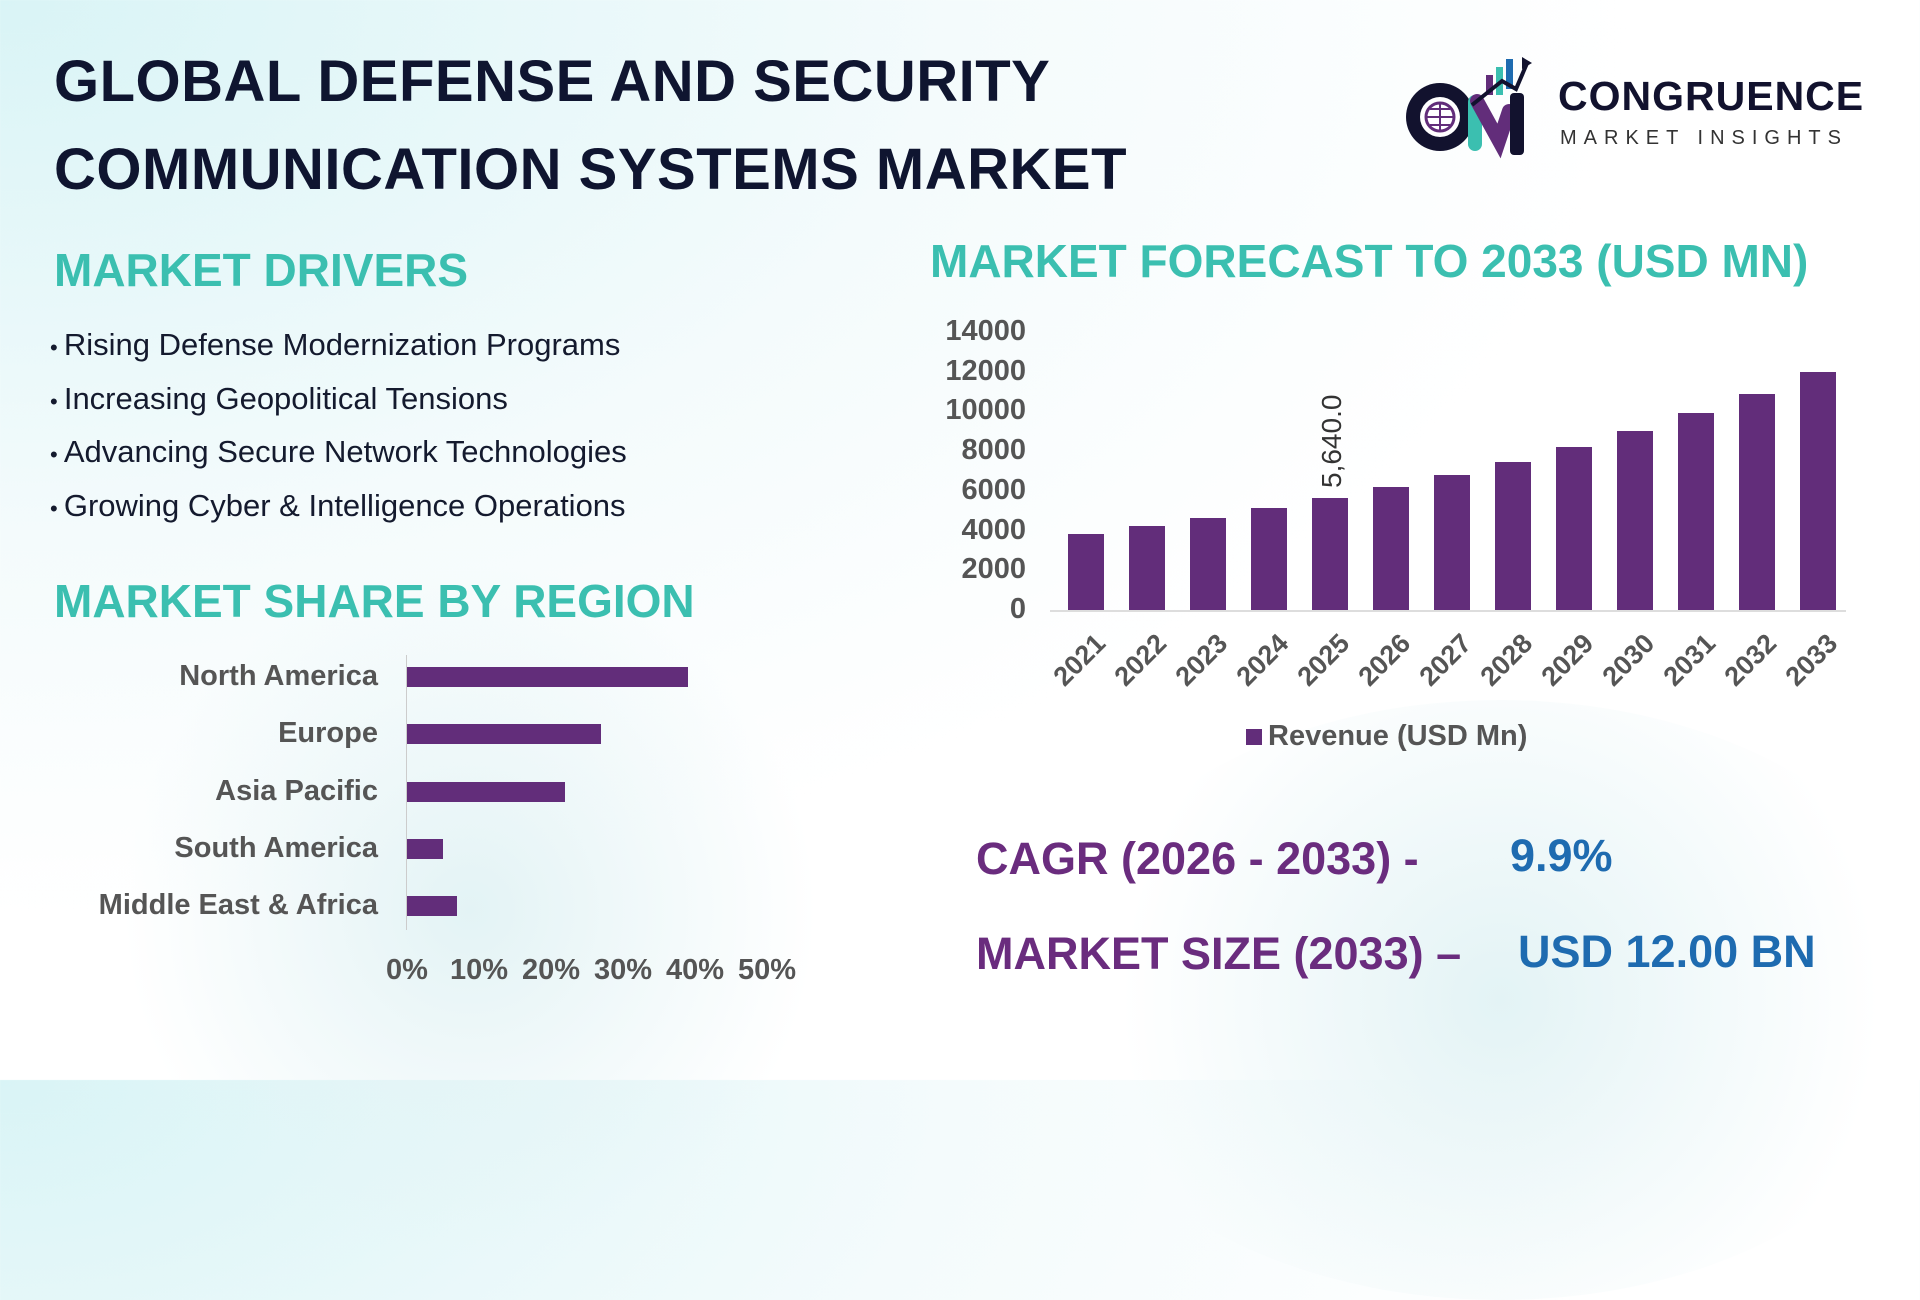  What do you see at coordinates (296, 790) in the screenshot?
I see `region-label: Asia Pacific` at bounding box center [296, 790].